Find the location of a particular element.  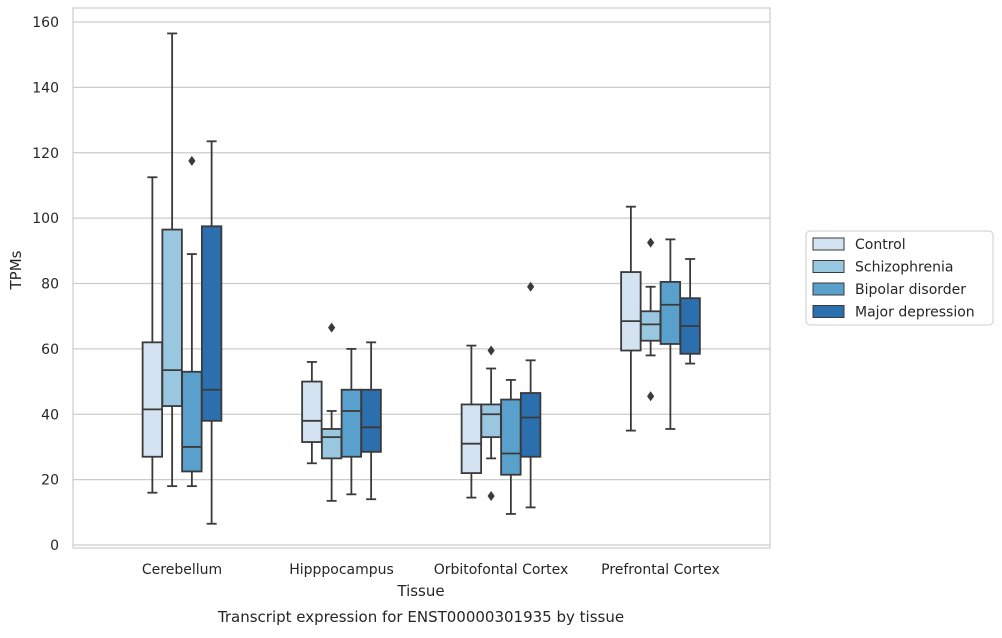

x-tick-label: Prefrontal Cortex is located at coordinates (660, 570).